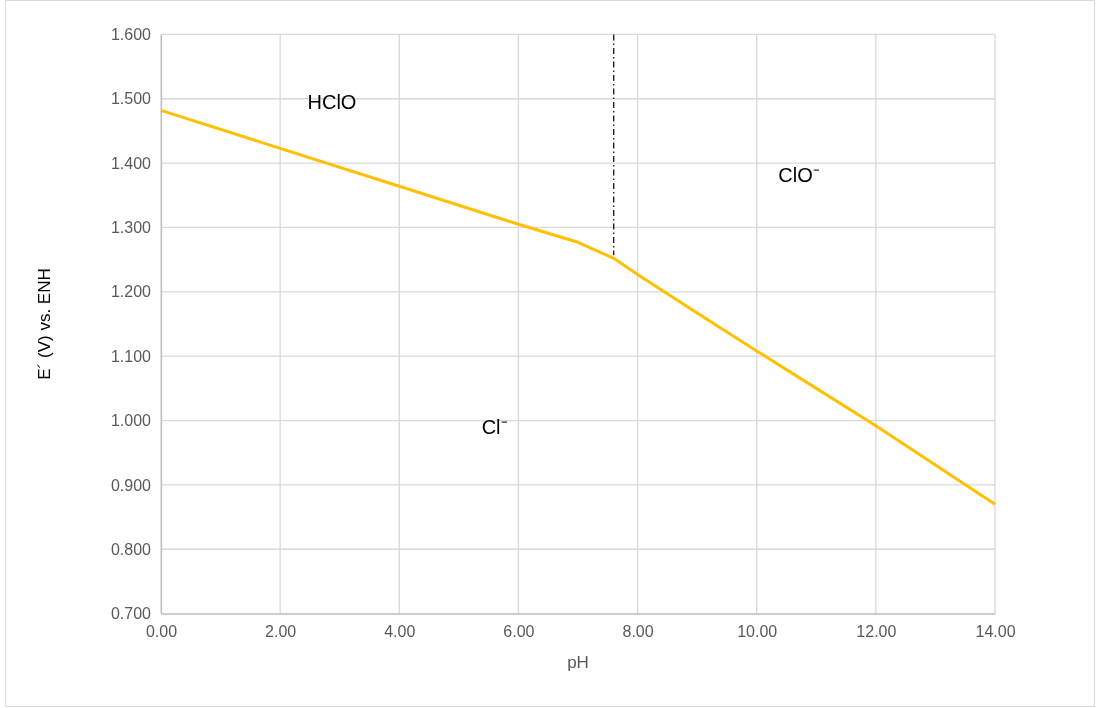  Describe the element at coordinates (131, 228) in the screenshot. I see `y-tick-label: 1.300` at that location.